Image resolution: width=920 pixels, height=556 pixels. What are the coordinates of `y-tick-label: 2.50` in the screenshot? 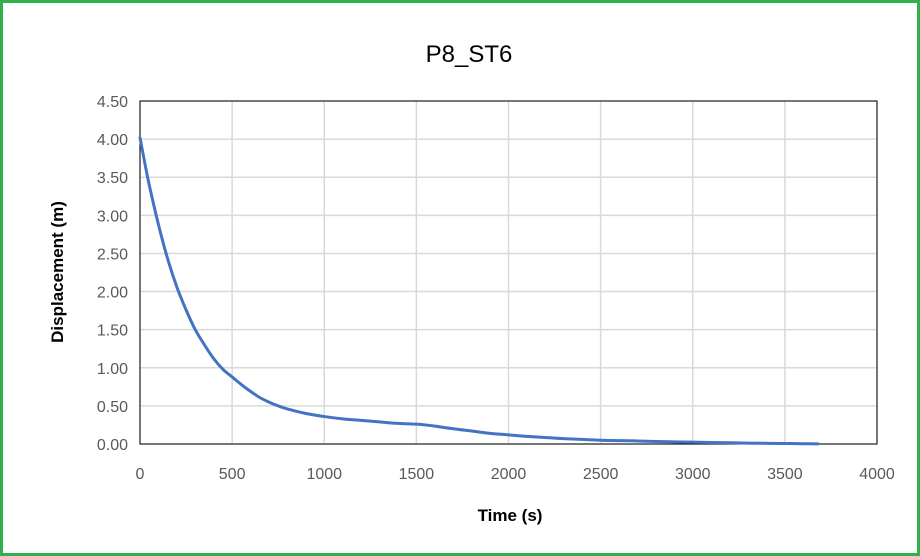 It's located at (112, 254).